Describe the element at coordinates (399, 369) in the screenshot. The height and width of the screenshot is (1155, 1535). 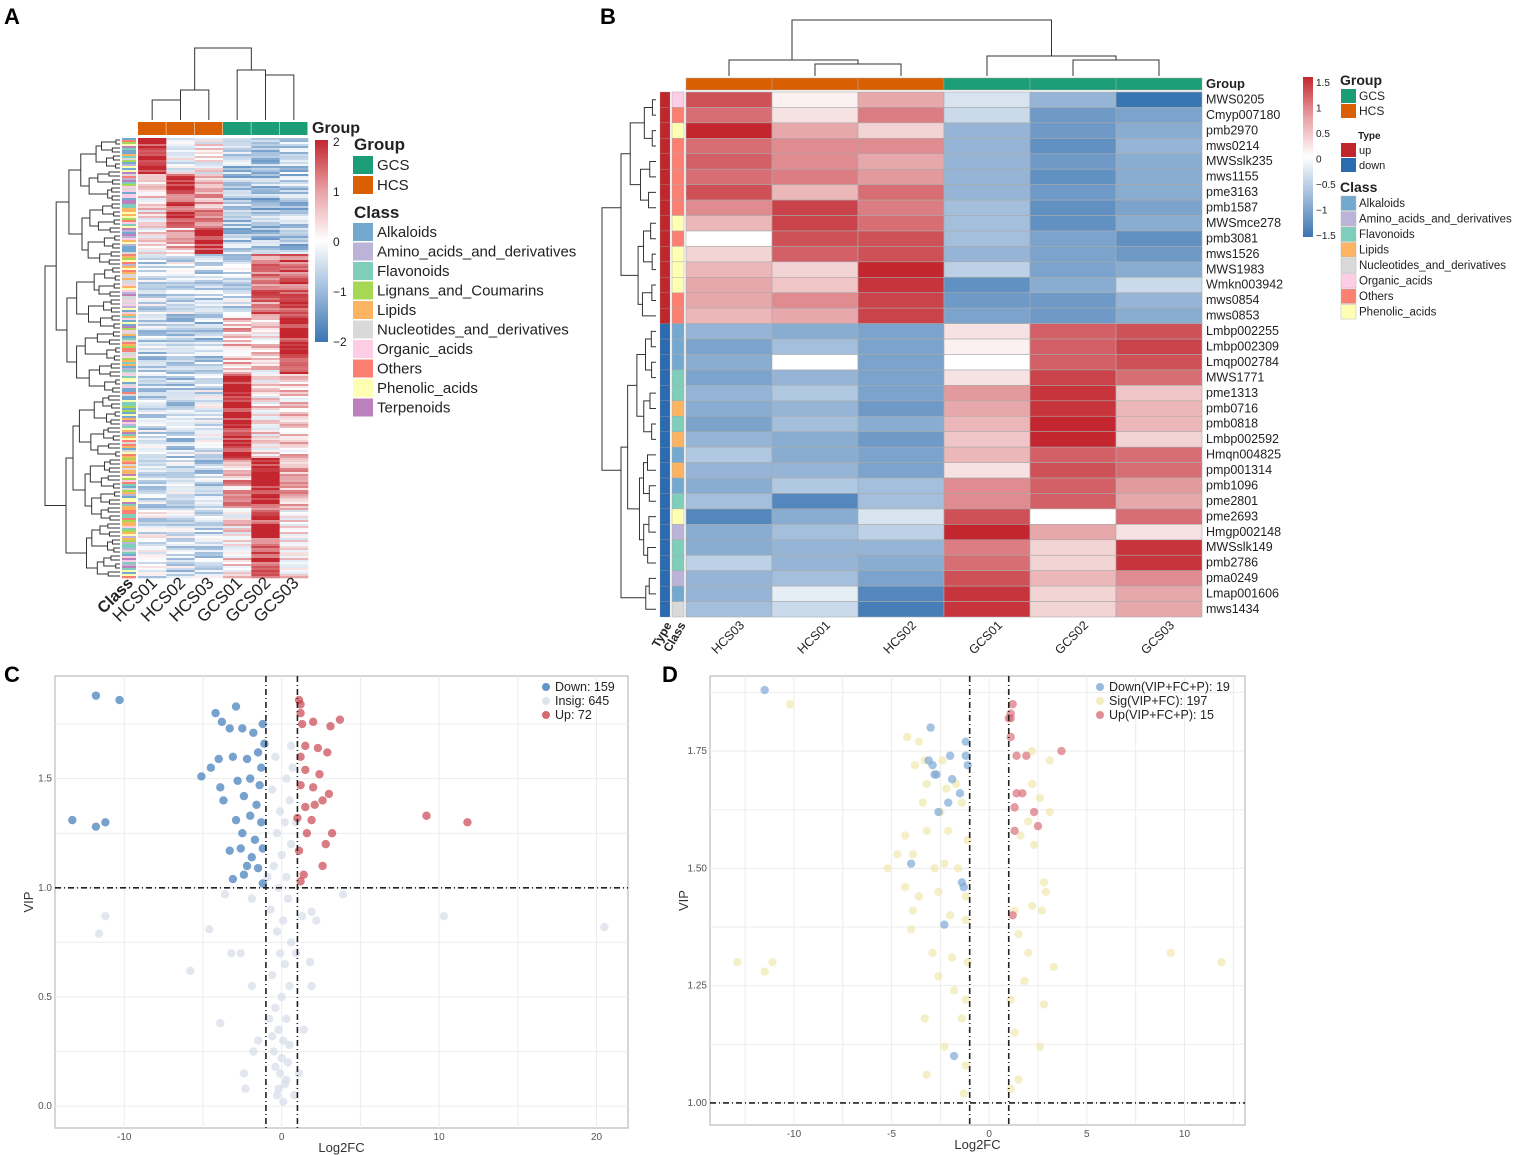
I see `legend-class-label: Others` at that location.